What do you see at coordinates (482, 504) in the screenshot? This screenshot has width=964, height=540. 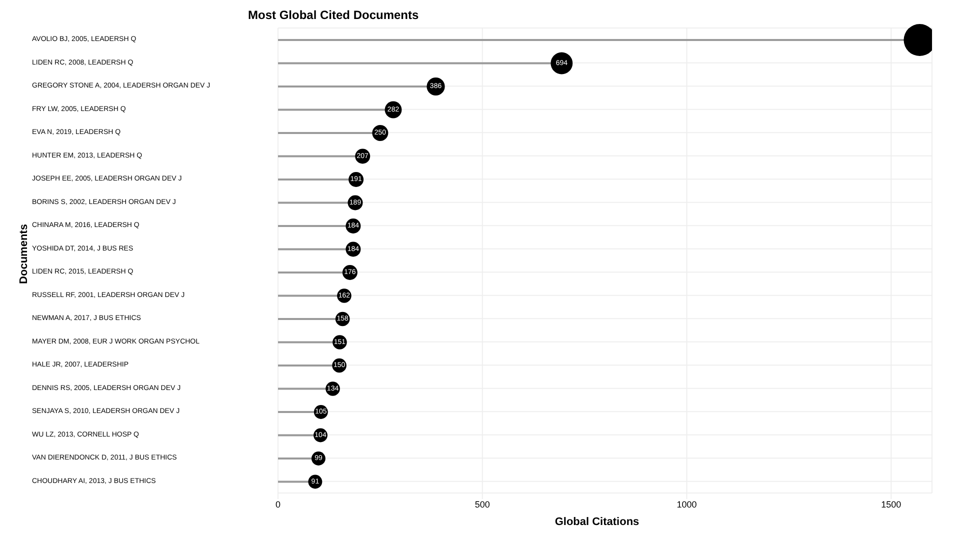 I see `x-tick-label: 500` at bounding box center [482, 504].